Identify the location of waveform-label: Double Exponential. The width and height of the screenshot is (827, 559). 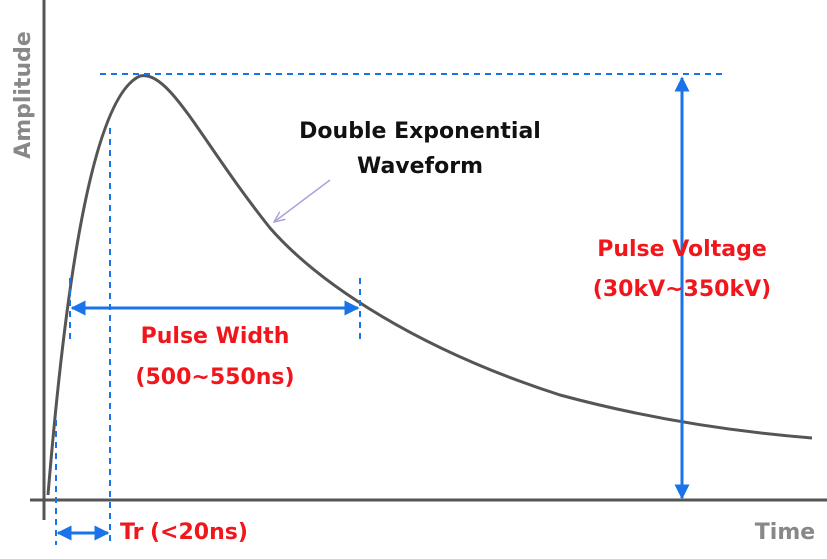
(420, 131).